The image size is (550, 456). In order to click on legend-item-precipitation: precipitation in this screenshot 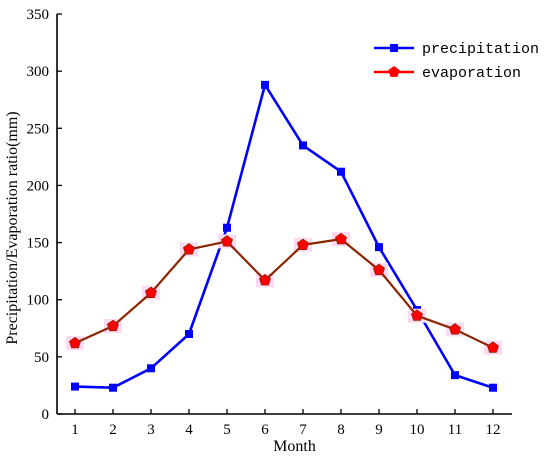, I will do `click(456, 49)`.